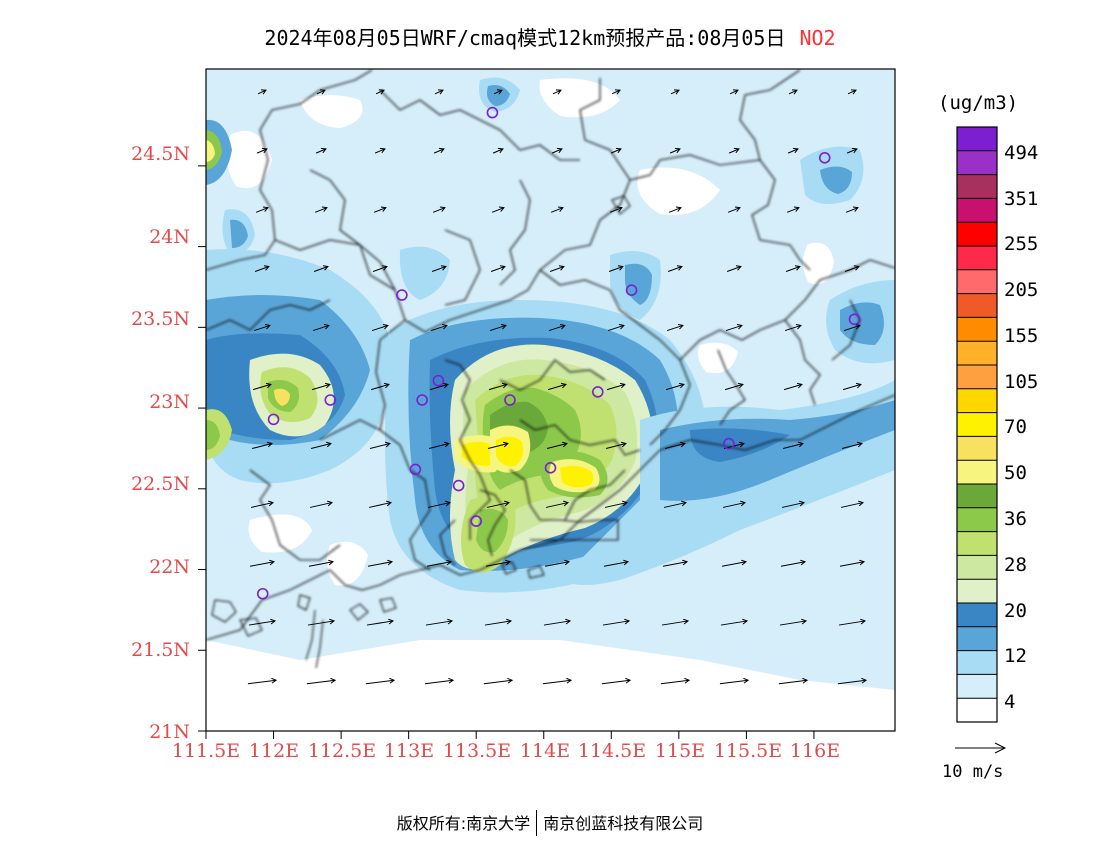  Describe the element at coordinates (274, 751) in the screenshot. I see `lon-label-112: 112E` at that location.